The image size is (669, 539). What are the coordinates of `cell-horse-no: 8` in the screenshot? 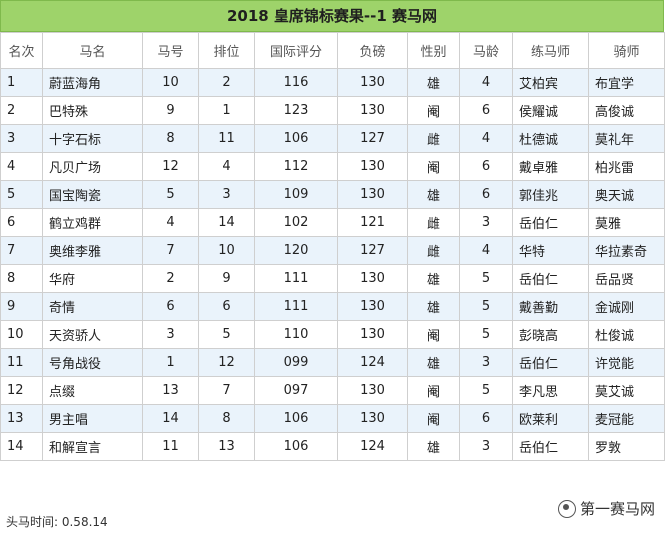 It's located at (170, 138).